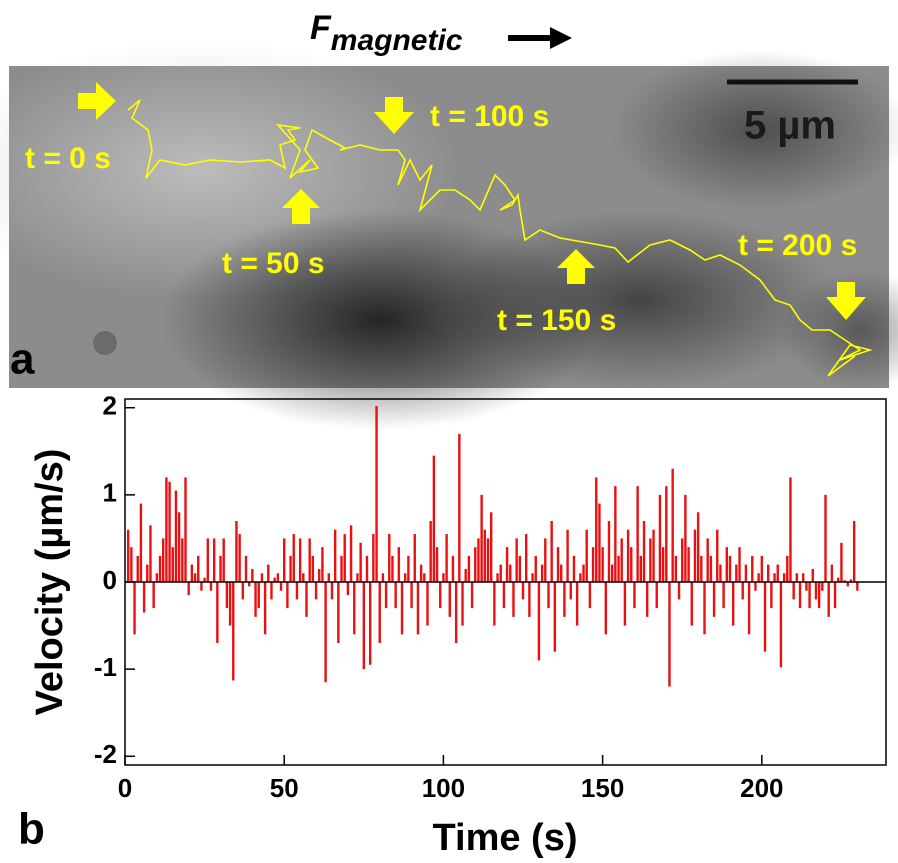 The width and height of the screenshot is (898, 863). What do you see at coordinates (790, 126) in the screenshot?
I see `scale-bar-label: 5 µm` at bounding box center [790, 126].